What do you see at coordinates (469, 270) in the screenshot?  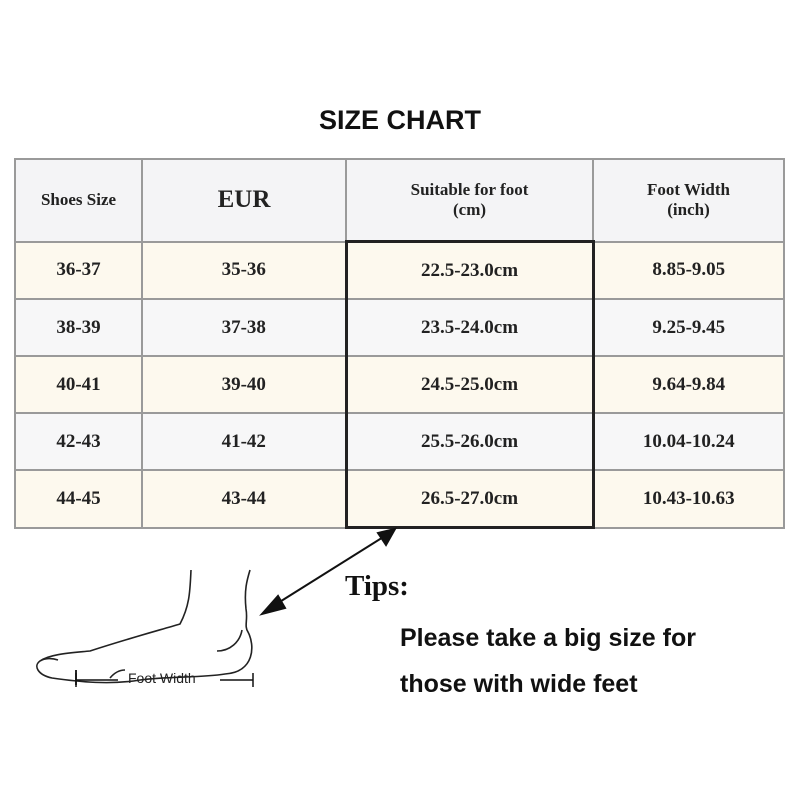 I see `cell-foot-length: 22.5-23.0cm` at bounding box center [469, 270].